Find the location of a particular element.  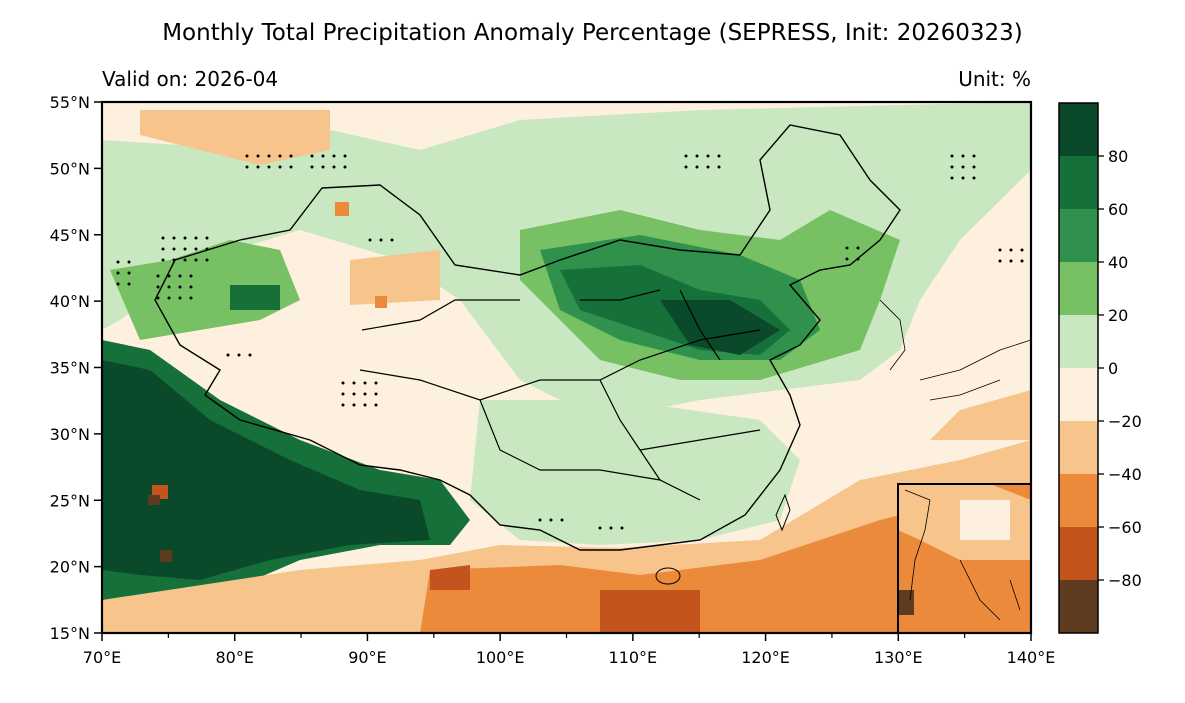

colorbar-tick-label: 60 is located at coordinates (1118, 209).